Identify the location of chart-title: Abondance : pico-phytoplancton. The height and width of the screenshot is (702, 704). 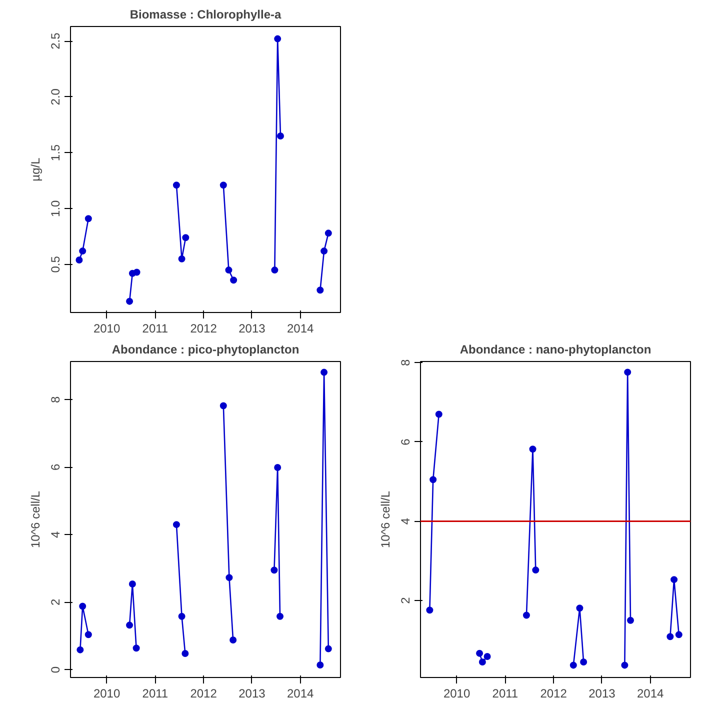
(206, 349).